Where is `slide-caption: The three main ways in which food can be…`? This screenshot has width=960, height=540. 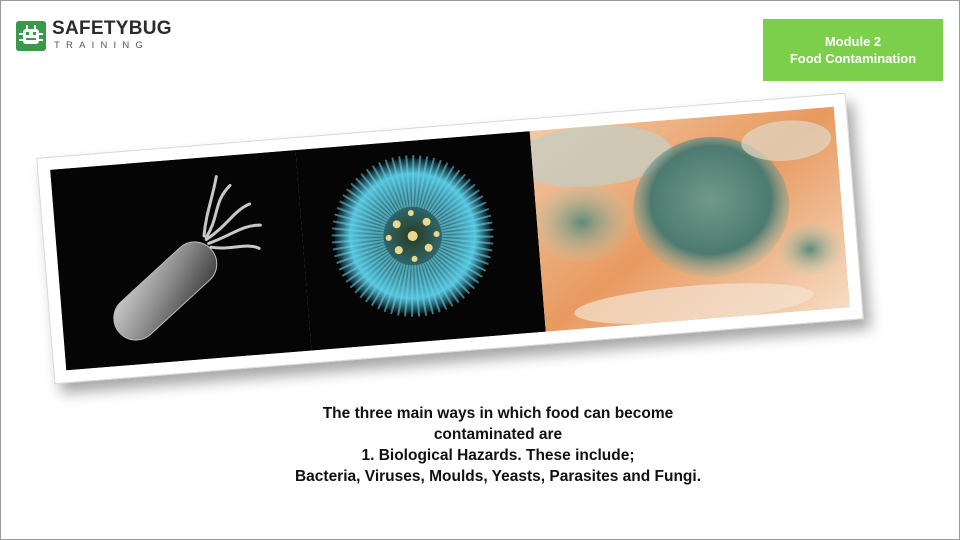 slide-caption: The three main ways in which food can be… is located at coordinates (498, 445).